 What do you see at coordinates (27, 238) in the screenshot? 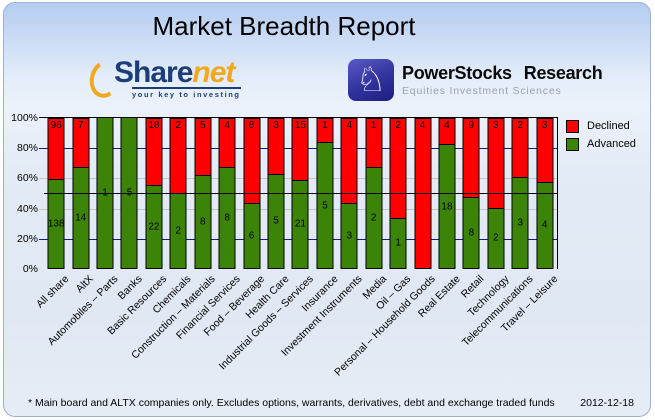
I see `y-tick-label: 20%` at bounding box center [27, 238].